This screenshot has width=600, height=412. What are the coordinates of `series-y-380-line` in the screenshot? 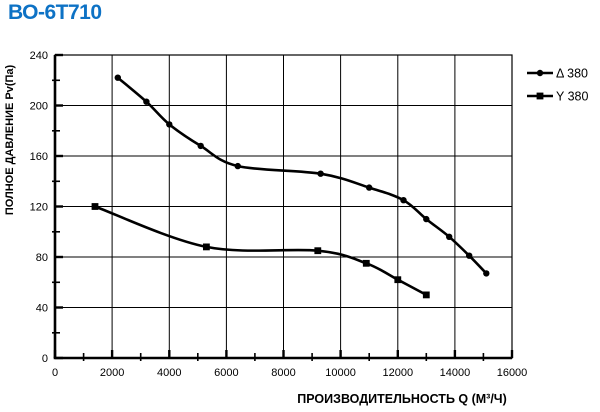 It's located at (260, 251).